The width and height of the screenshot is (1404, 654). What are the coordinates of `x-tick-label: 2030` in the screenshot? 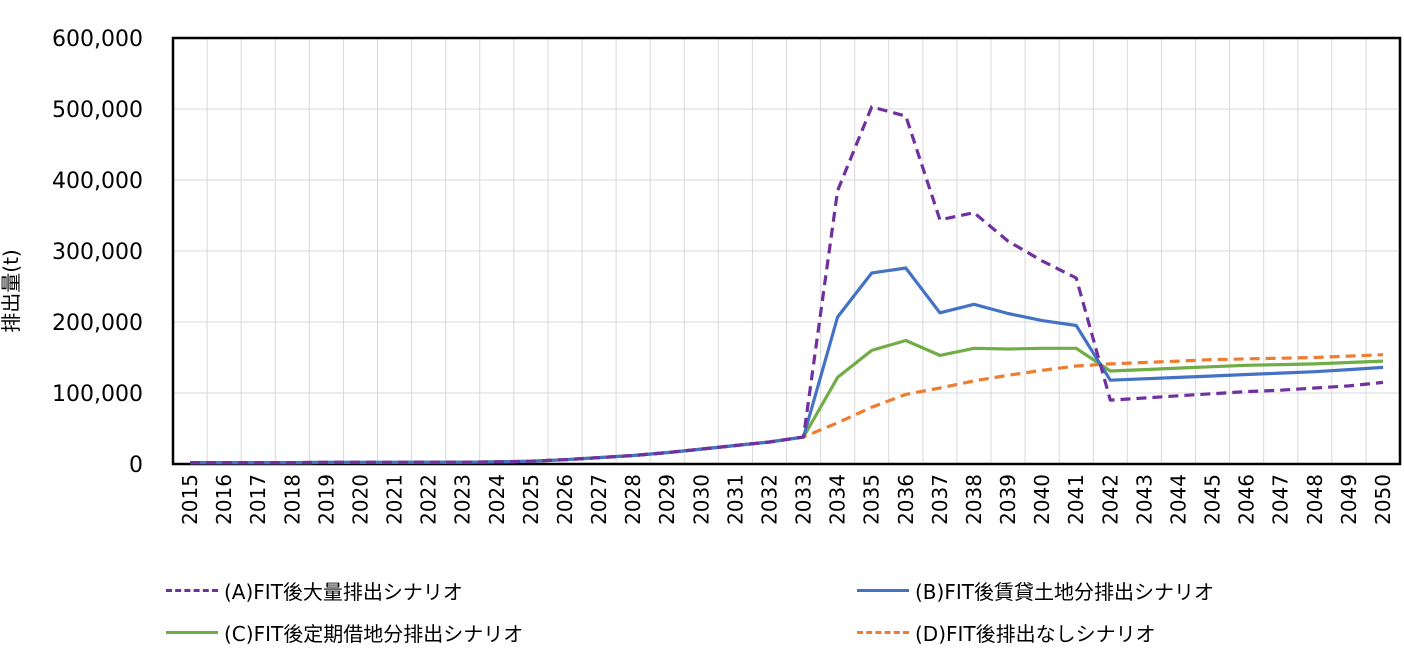 It's located at (701, 499).